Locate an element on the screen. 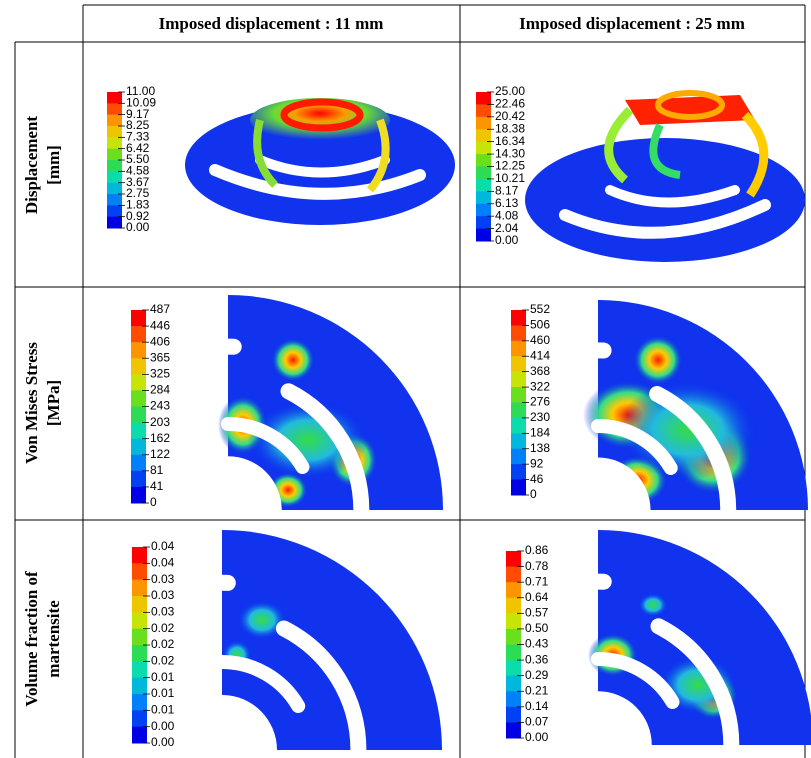 The width and height of the screenshot is (811, 758). legend-label: 5.50 is located at coordinates (138, 159).